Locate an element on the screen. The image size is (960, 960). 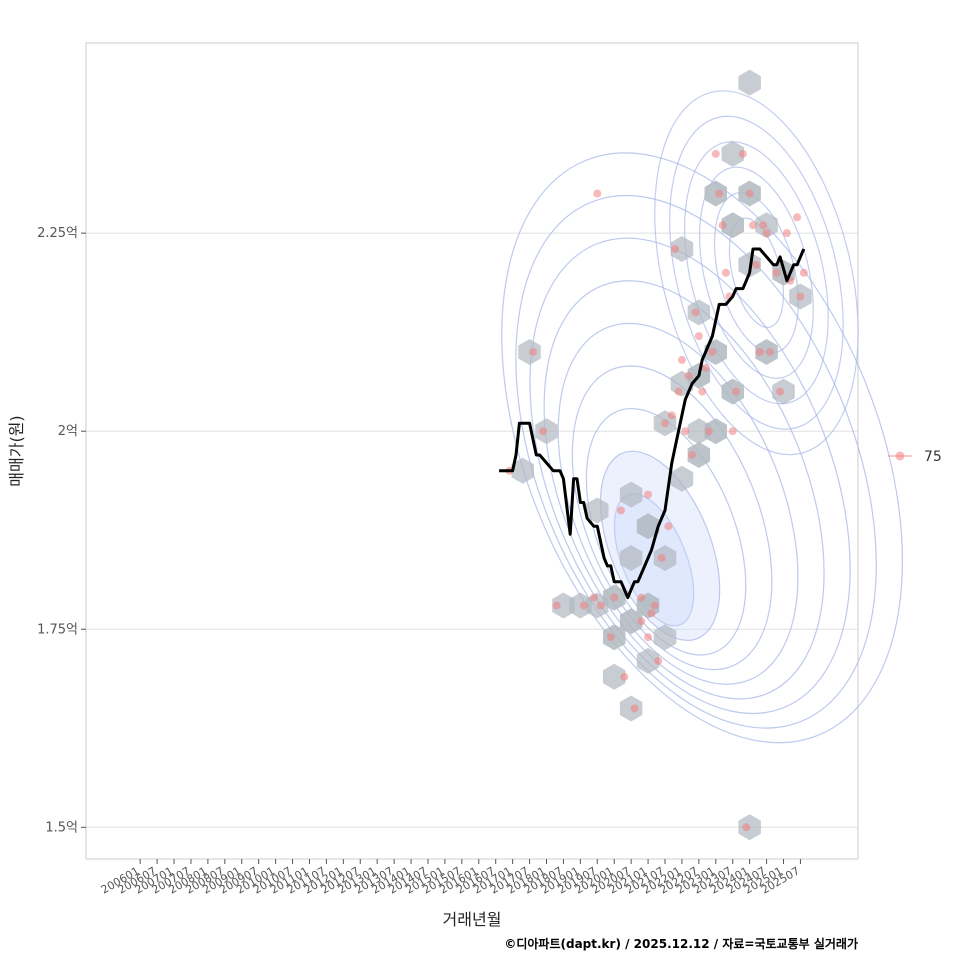
legend-label: 75 is located at coordinates (933, 457).